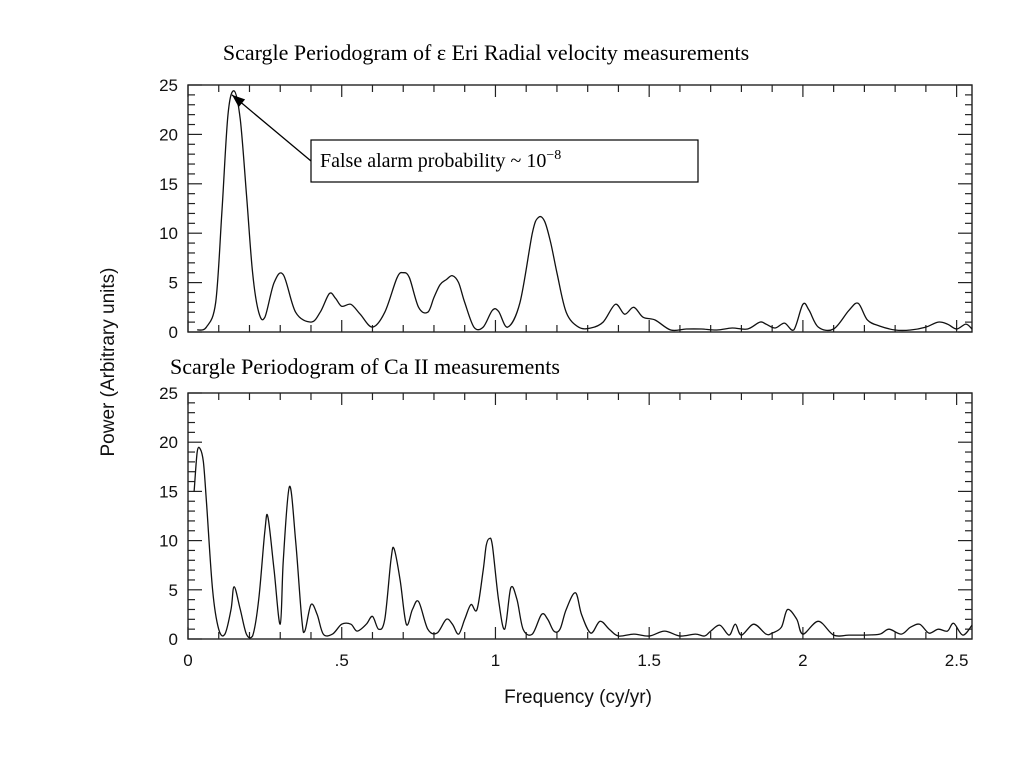 This screenshot has width=1024, height=768. I want to click on false-alarm-annotation: False alarm probability ~ 10−8, so click(465, 138).